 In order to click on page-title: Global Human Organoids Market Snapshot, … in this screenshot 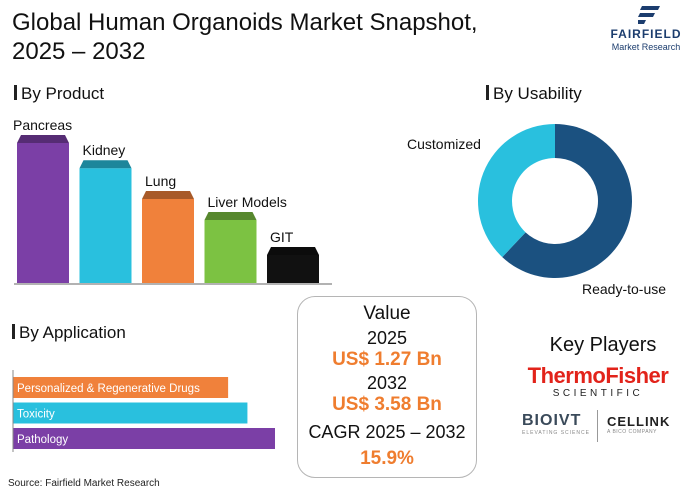, I will do `click(292, 37)`.